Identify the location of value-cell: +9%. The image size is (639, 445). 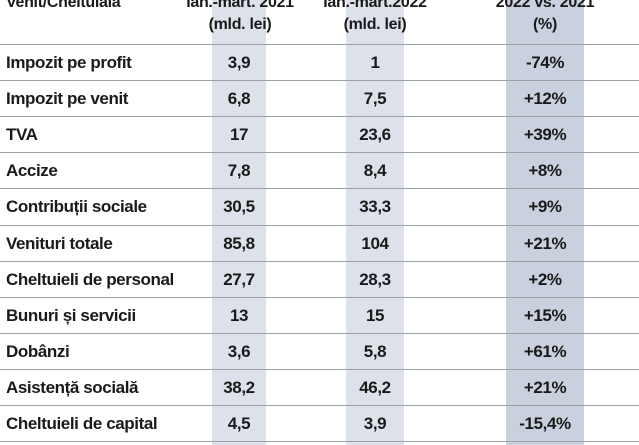
(545, 207).